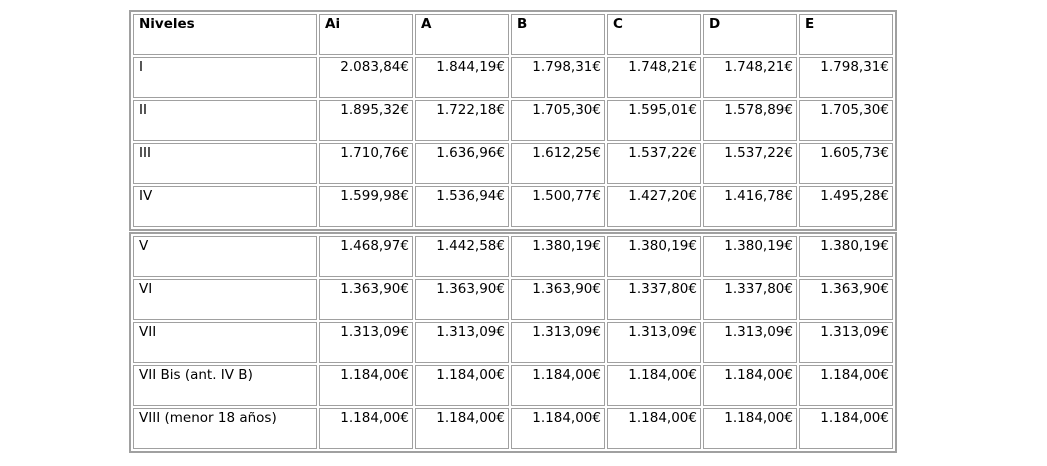  Describe the element at coordinates (462, 163) in the screenshot. I see `value-cell: 1.636,96€` at that location.